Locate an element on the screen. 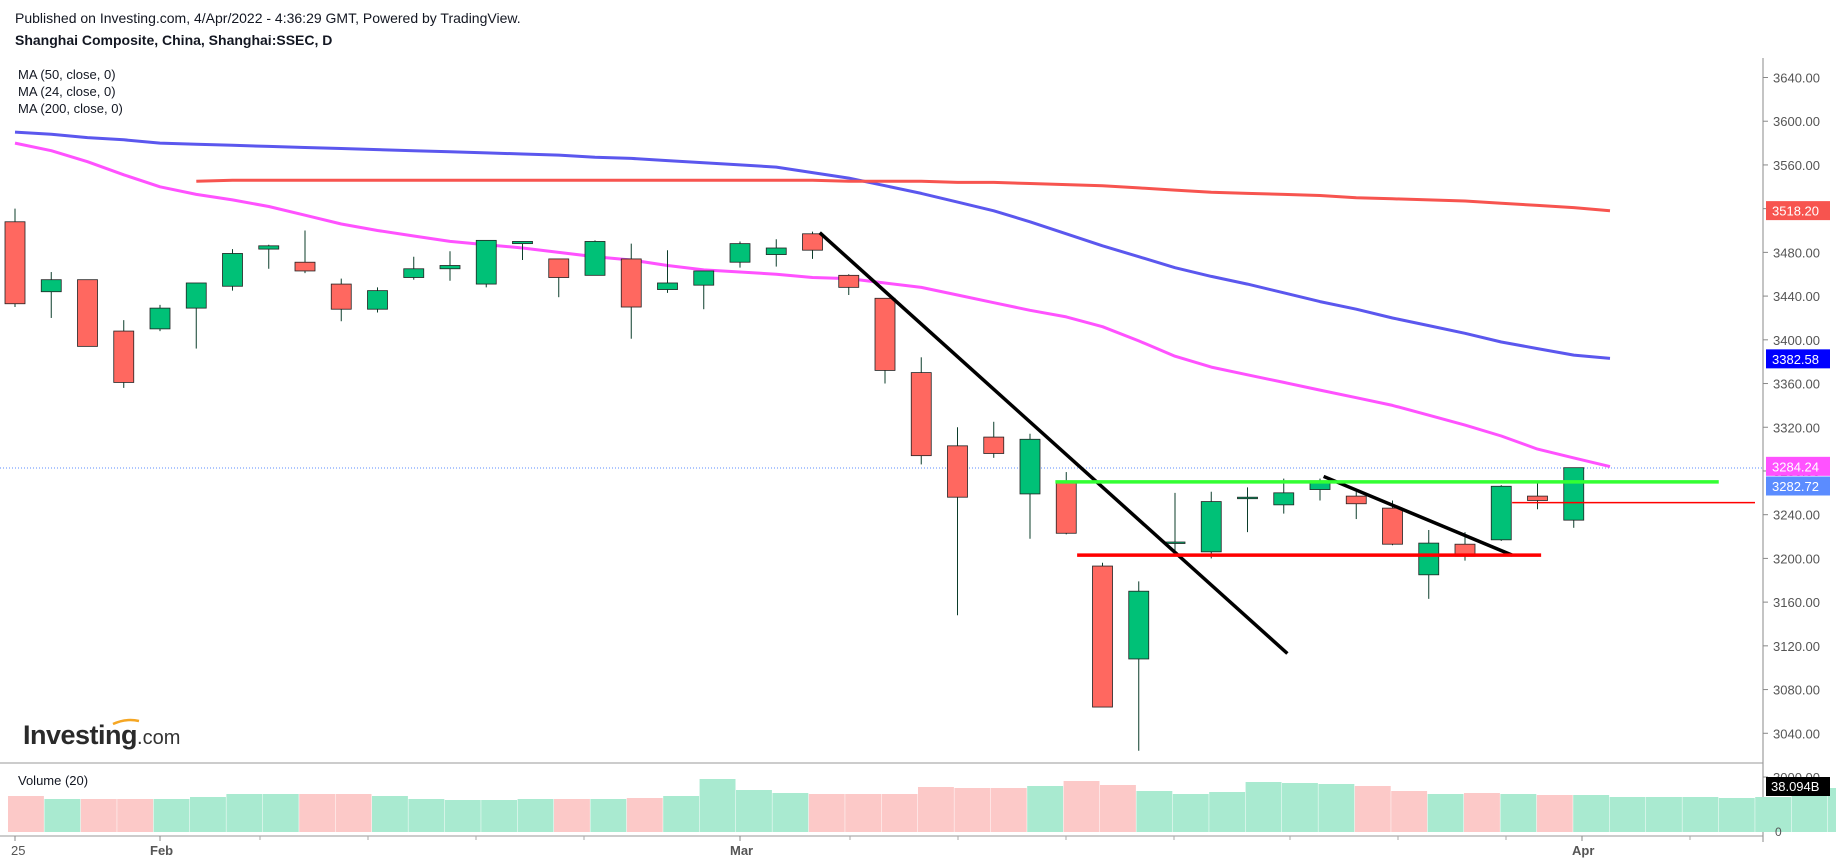 Image resolution: width=1836 pixels, height=865 pixels. price-label: 3518.20 is located at coordinates (1795, 211).